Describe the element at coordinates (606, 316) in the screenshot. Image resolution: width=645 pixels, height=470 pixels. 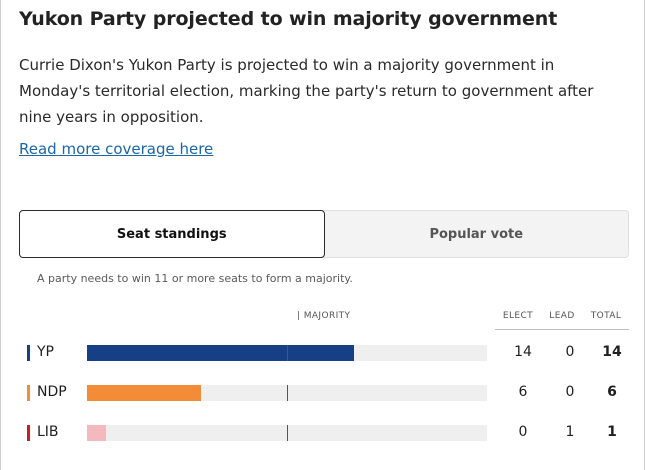
I see `column-header-total: TOTAL` at that location.